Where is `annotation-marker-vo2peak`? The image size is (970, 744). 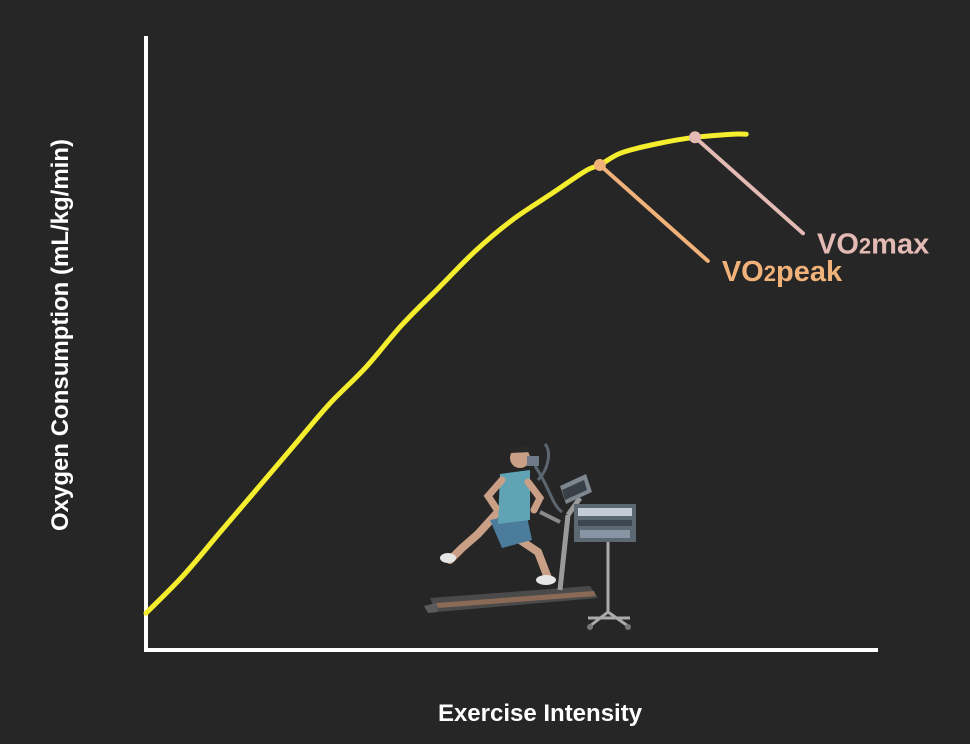
annotation-marker-vo2peak is located at coordinates (599, 164).